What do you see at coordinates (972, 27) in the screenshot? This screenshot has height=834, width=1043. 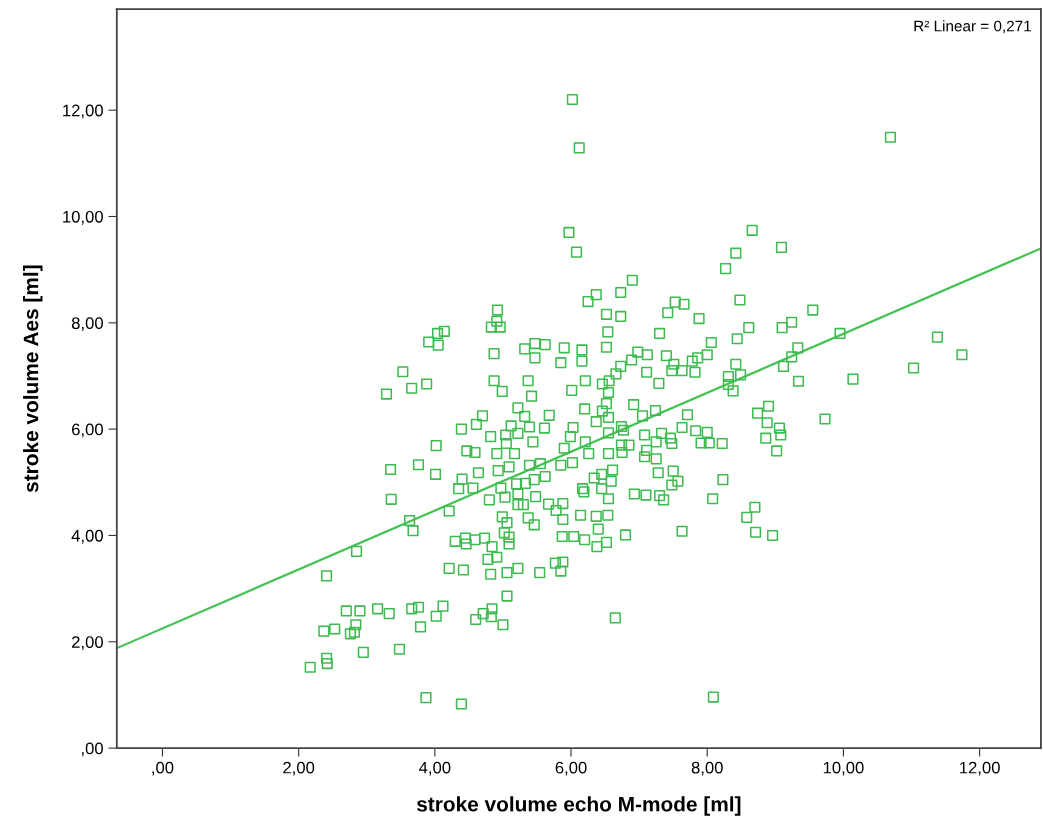 I see `annotation: R² Linear = 0,271` at bounding box center [972, 27].